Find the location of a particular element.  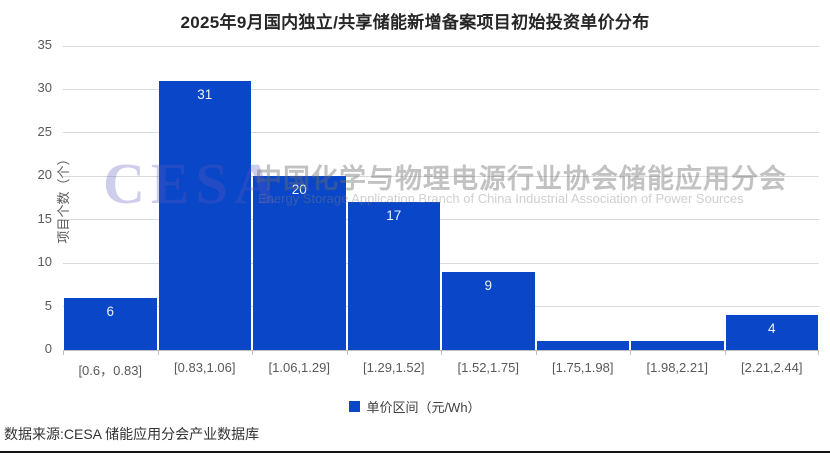

bottom-divider is located at coordinates (415, 452).